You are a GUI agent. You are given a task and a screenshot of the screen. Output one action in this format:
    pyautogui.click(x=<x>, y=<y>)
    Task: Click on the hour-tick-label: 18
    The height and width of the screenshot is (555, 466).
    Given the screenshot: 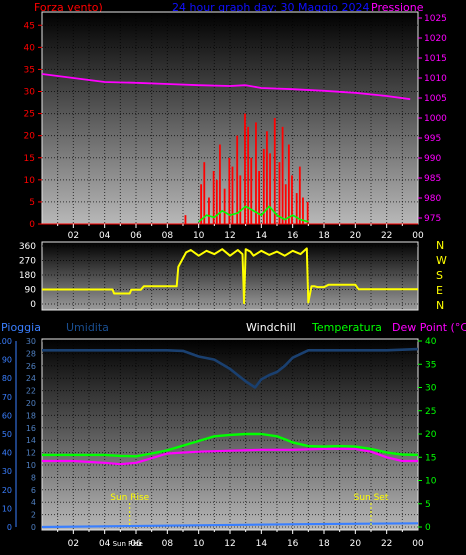 What is the action you would take?
    pyautogui.click(x=324, y=236)
    